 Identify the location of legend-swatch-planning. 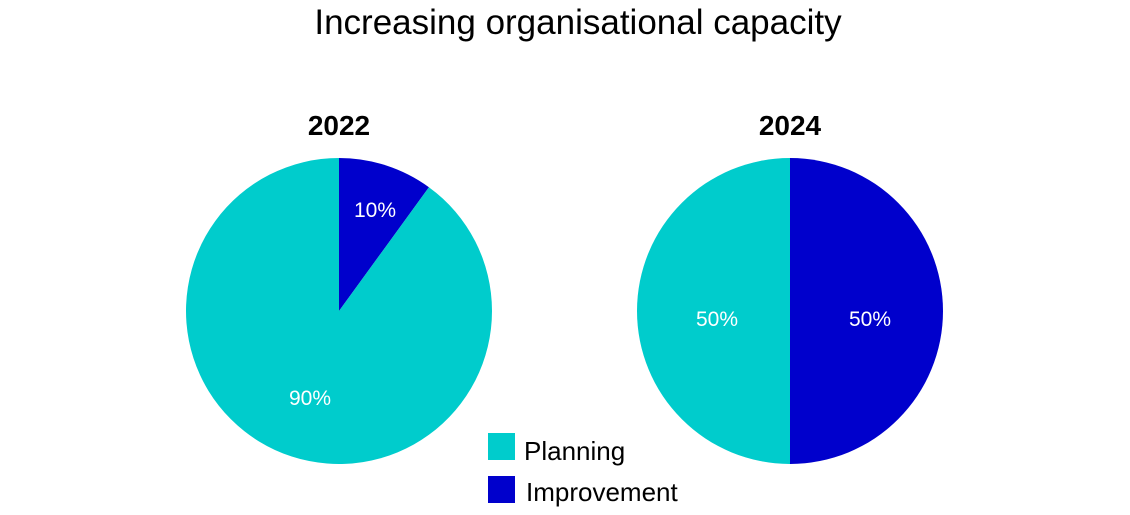
(501, 446).